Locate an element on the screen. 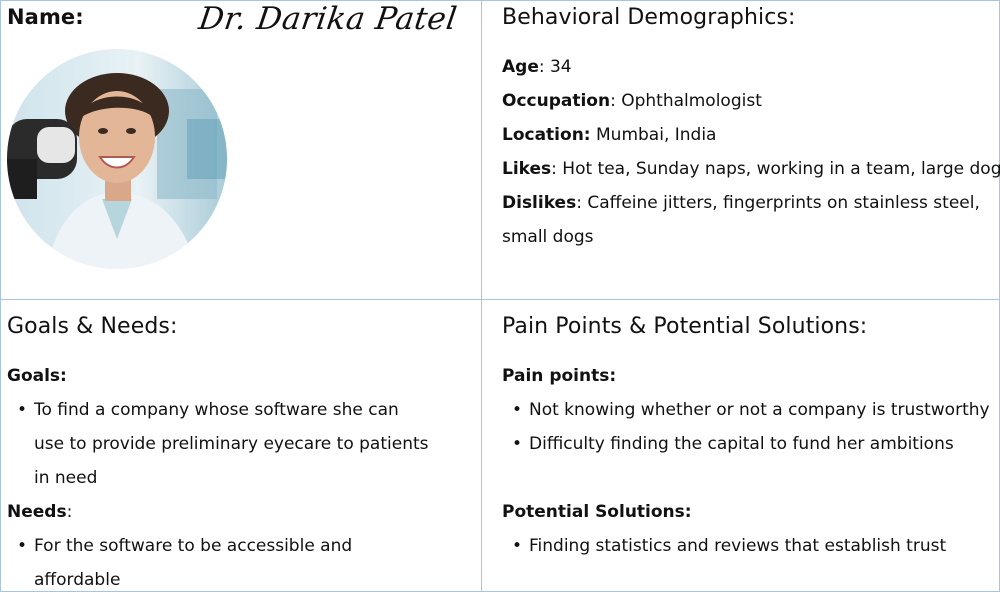  needs-row: Needs: is located at coordinates (218, 512).